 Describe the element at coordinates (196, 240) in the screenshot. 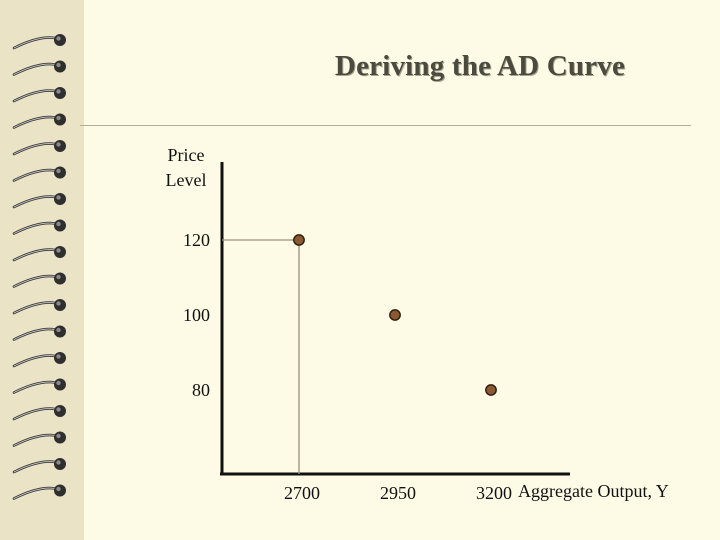

I see `y-tick-label: 120` at that location.